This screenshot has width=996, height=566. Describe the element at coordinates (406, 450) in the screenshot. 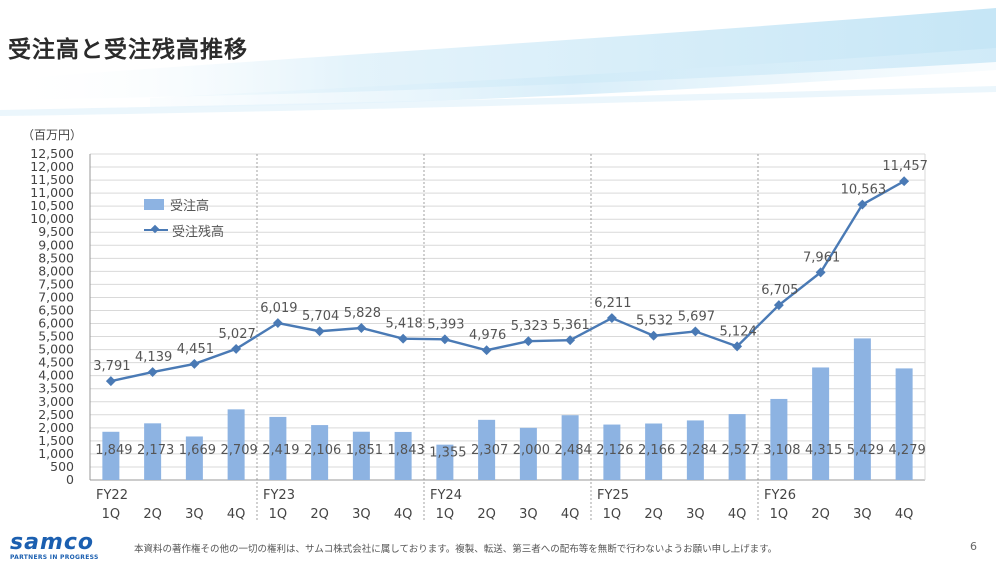

I see `bar-value-label: 1,843` at that location.